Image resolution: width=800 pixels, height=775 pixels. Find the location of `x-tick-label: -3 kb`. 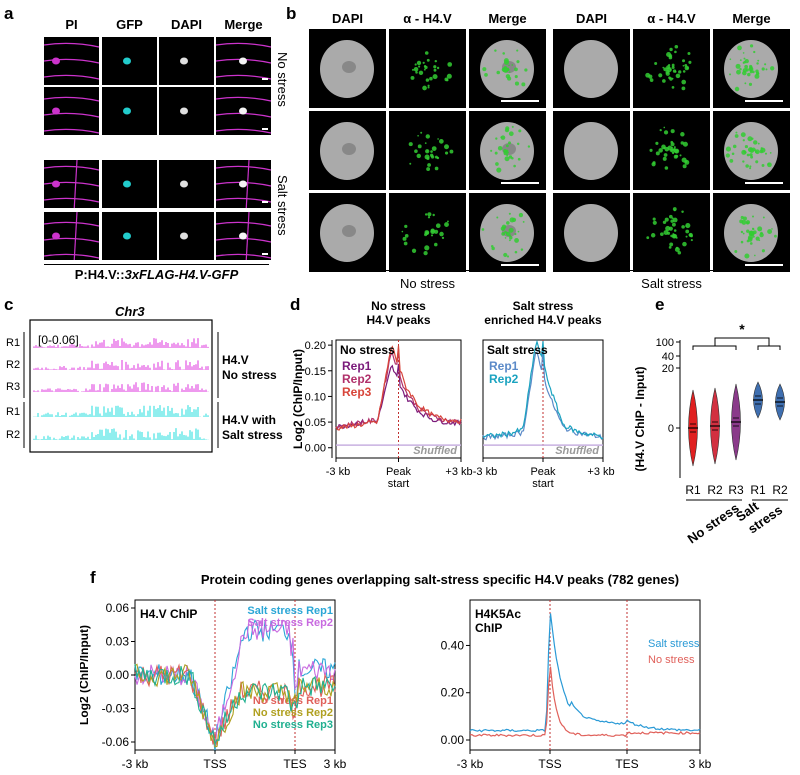

x-tick-label: -3 kb is located at coordinates (470, 764).